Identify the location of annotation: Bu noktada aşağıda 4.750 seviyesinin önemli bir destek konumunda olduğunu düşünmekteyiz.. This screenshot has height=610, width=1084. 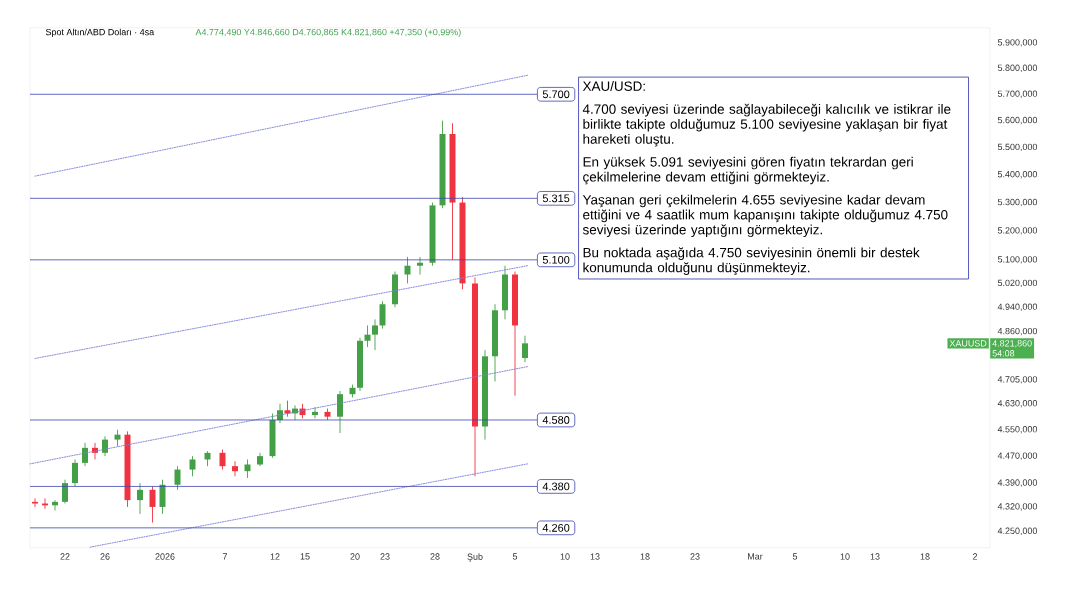
(751, 261).